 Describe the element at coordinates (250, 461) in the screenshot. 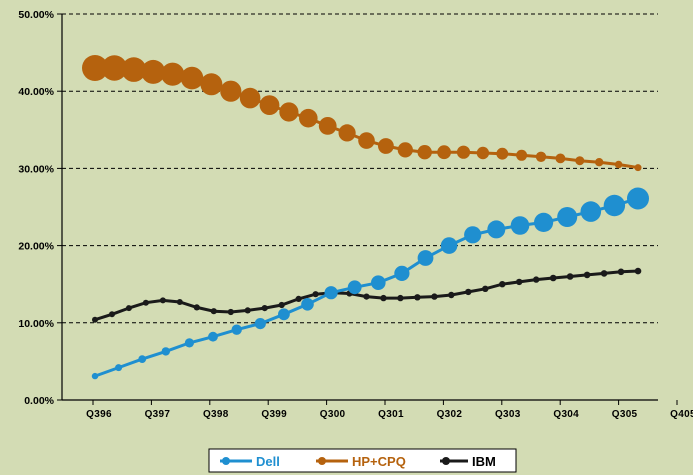

I see `legend-item: Dell` at that location.